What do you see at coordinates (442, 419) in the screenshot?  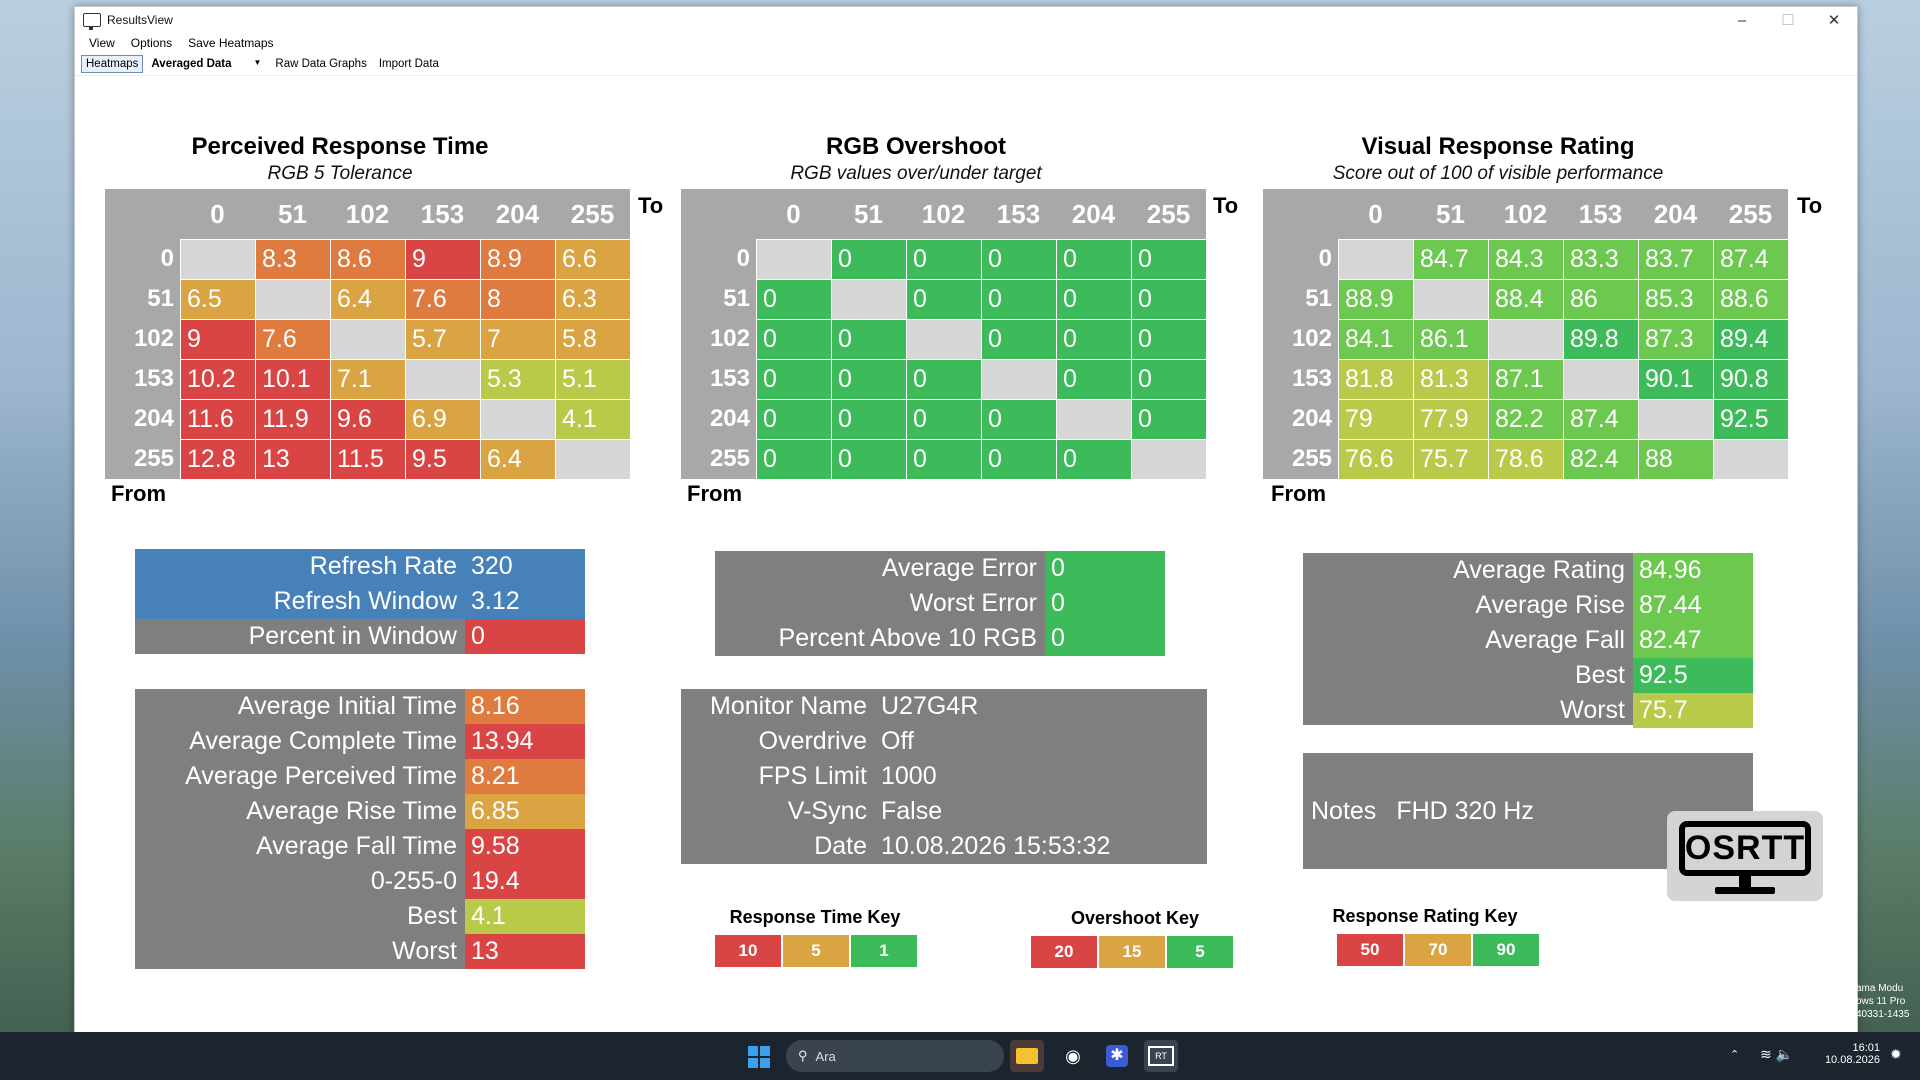 I see `heatmap-cell: 6.9` at bounding box center [442, 419].